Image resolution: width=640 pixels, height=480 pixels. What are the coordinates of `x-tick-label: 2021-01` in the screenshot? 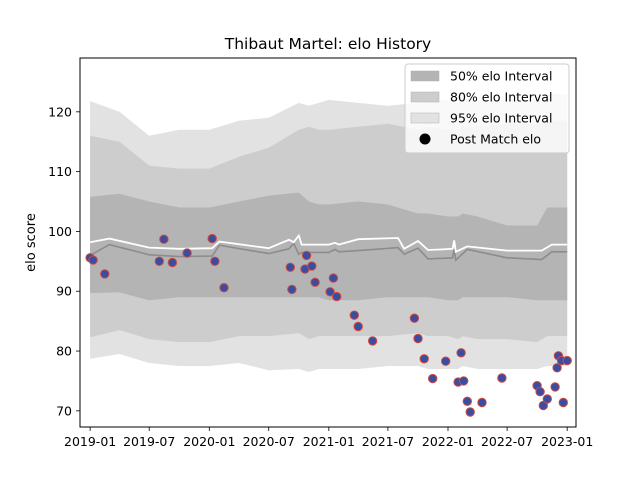 It's located at (329, 441).